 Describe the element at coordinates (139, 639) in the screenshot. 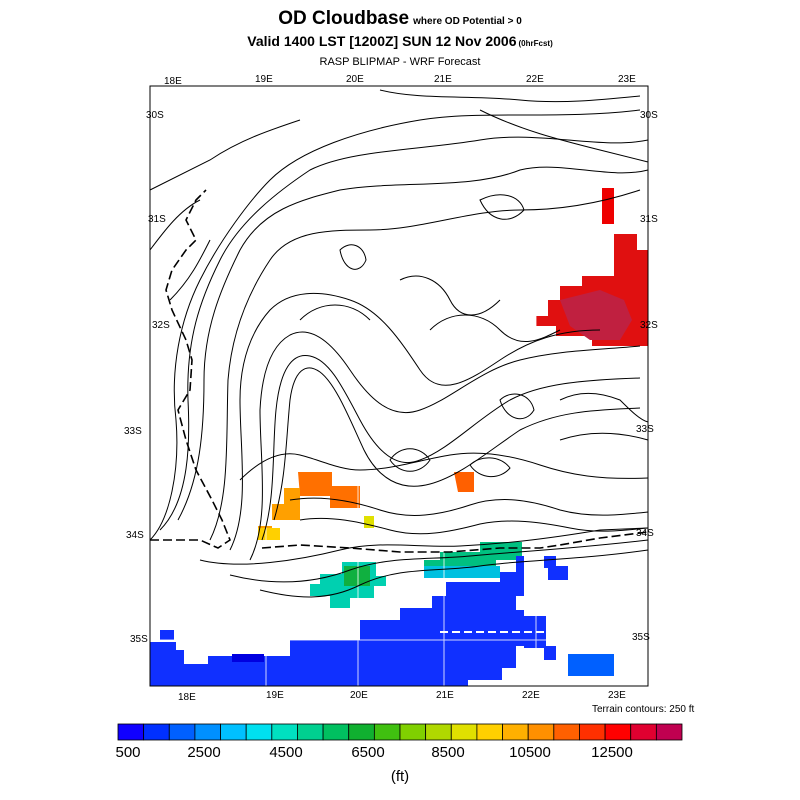

I see `left-lat-label: 35S` at that location.